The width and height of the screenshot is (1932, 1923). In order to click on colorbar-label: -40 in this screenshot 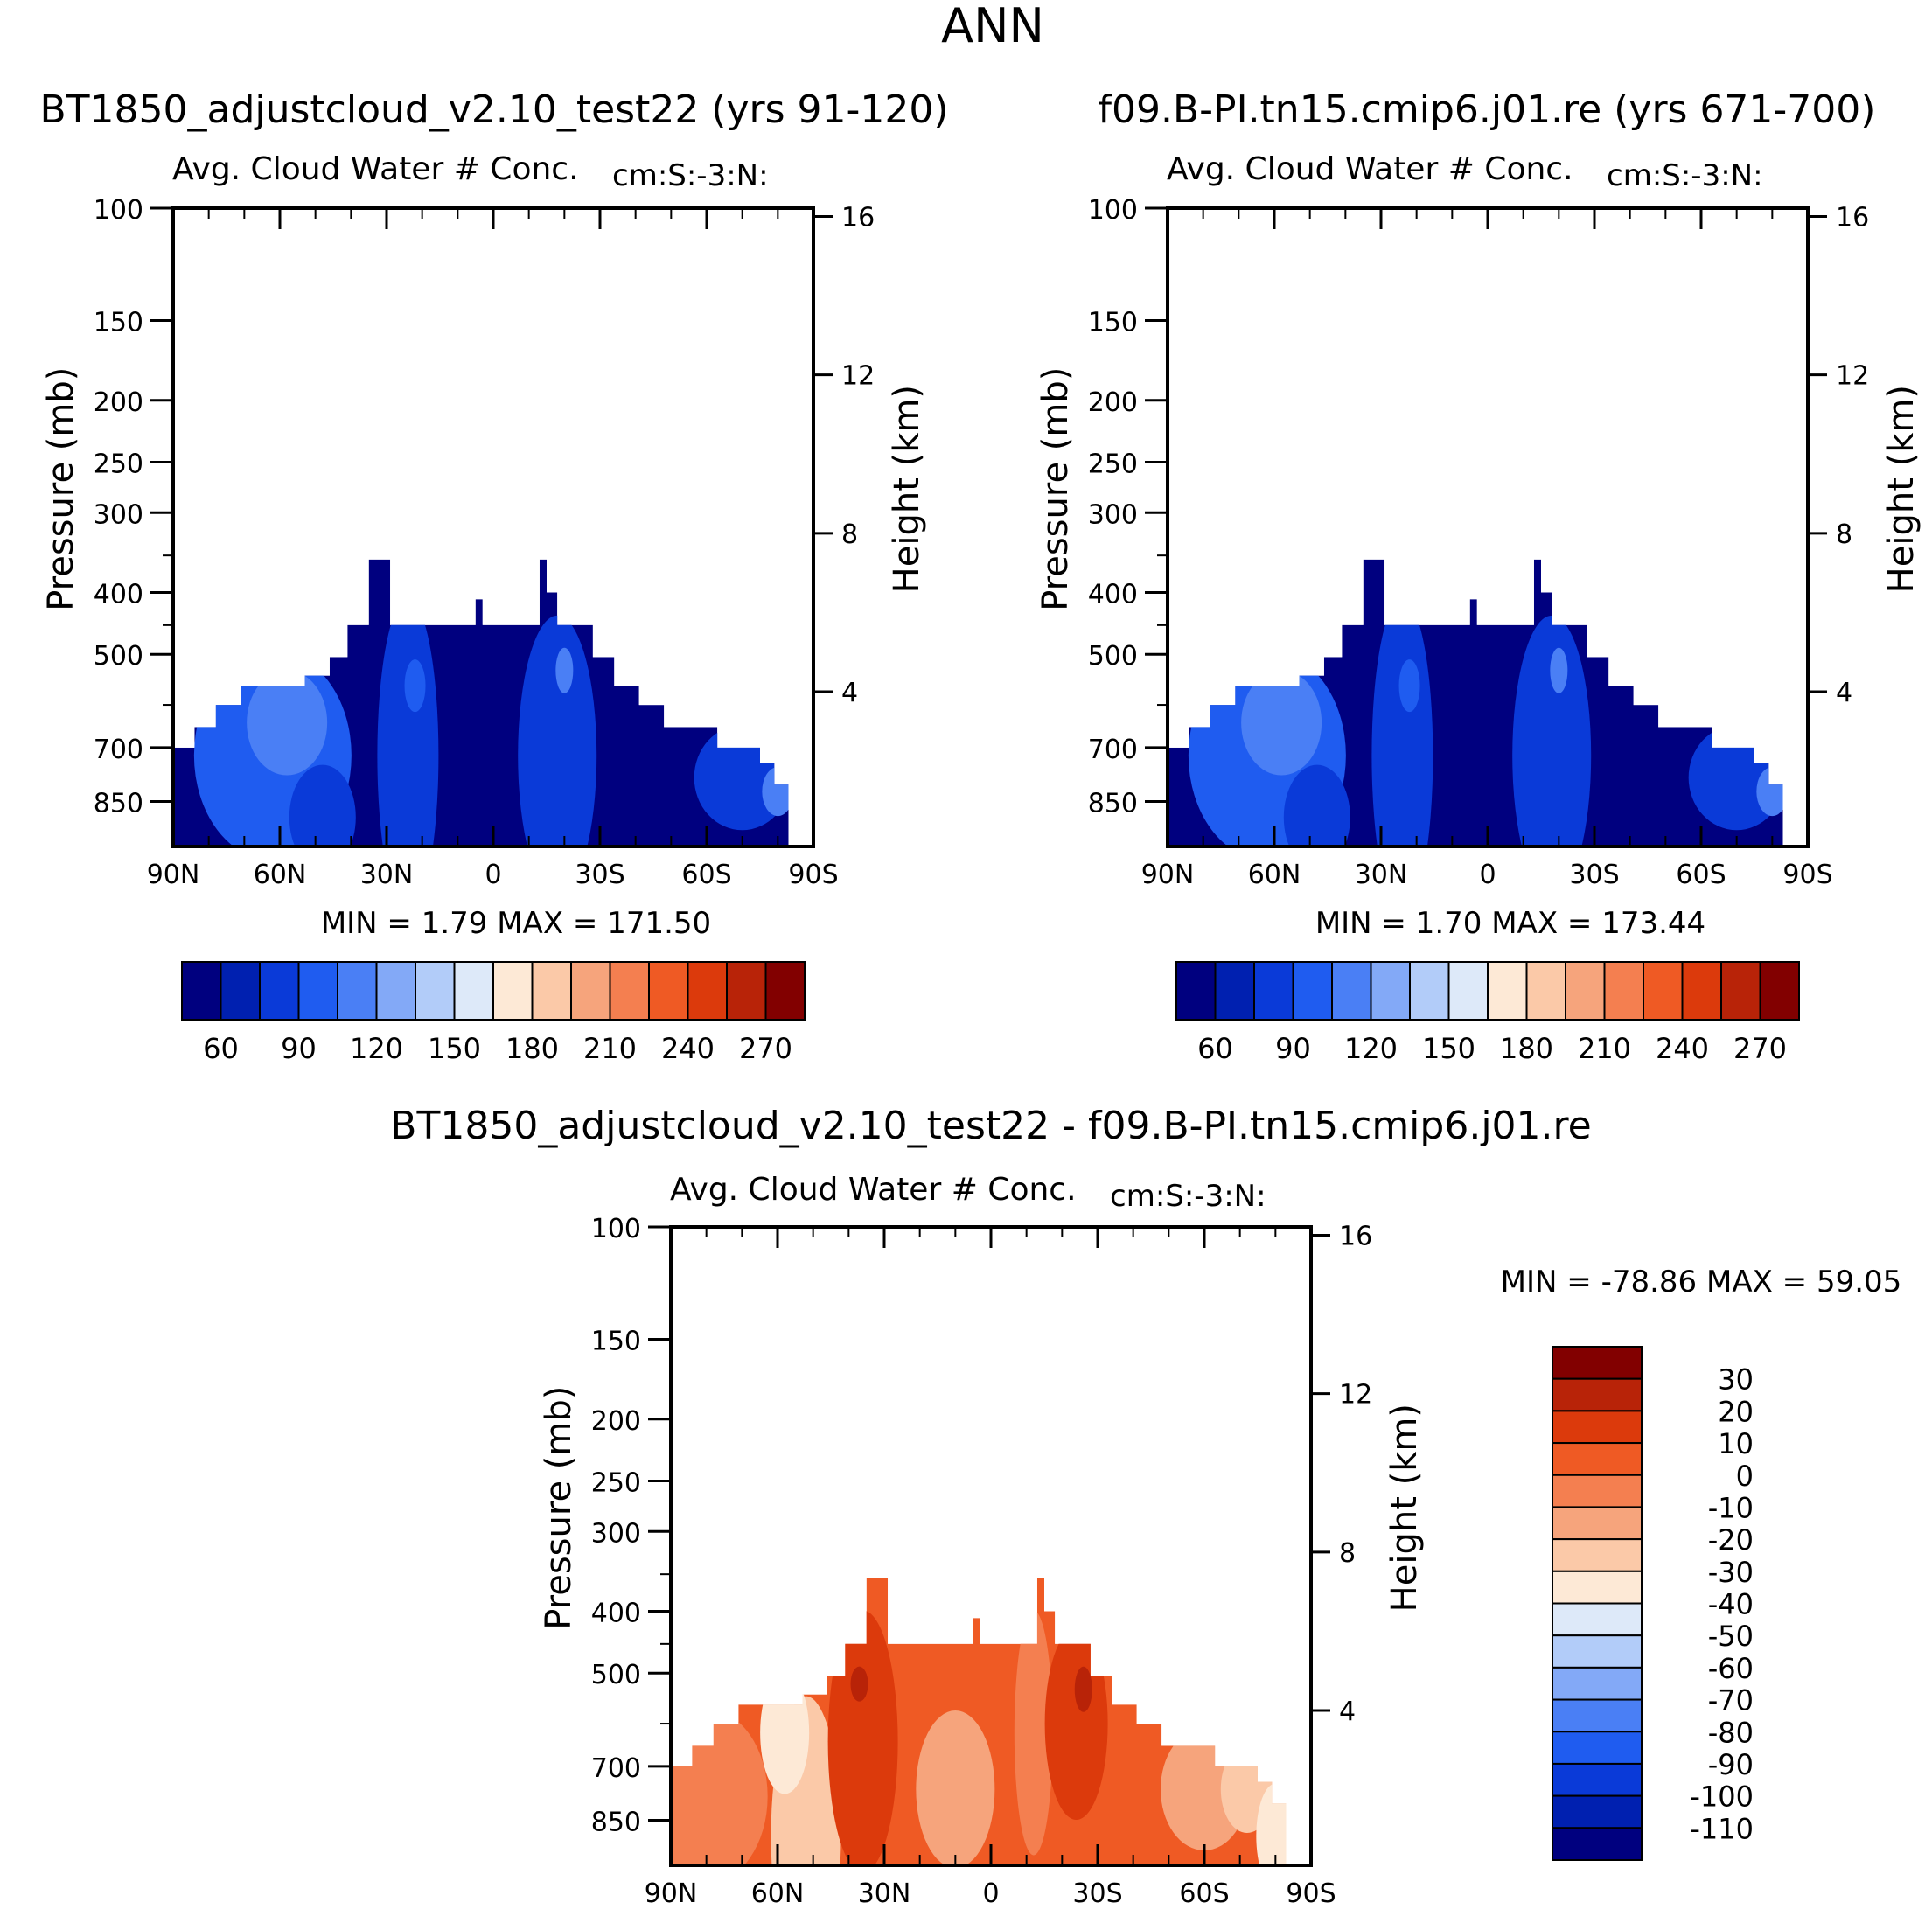, I will do `click(1731, 1604)`.